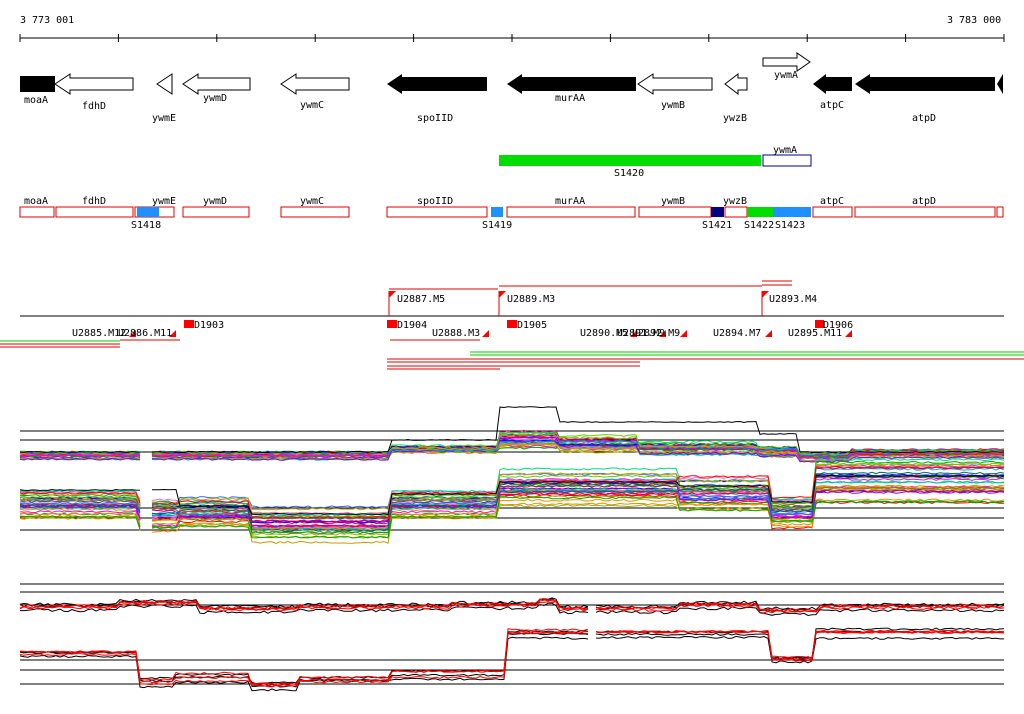 This screenshot has height=714, width=1024. What do you see at coordinates (412, 325) in the screenshot?
I see `marker-label: D1904` at bounding box center [412, 325].